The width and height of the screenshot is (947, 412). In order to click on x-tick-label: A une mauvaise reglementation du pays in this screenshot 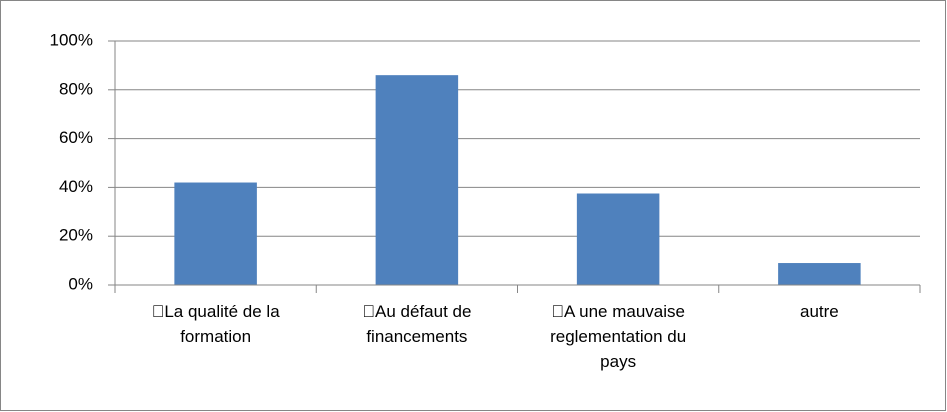, I will do `click(618, 336)`.